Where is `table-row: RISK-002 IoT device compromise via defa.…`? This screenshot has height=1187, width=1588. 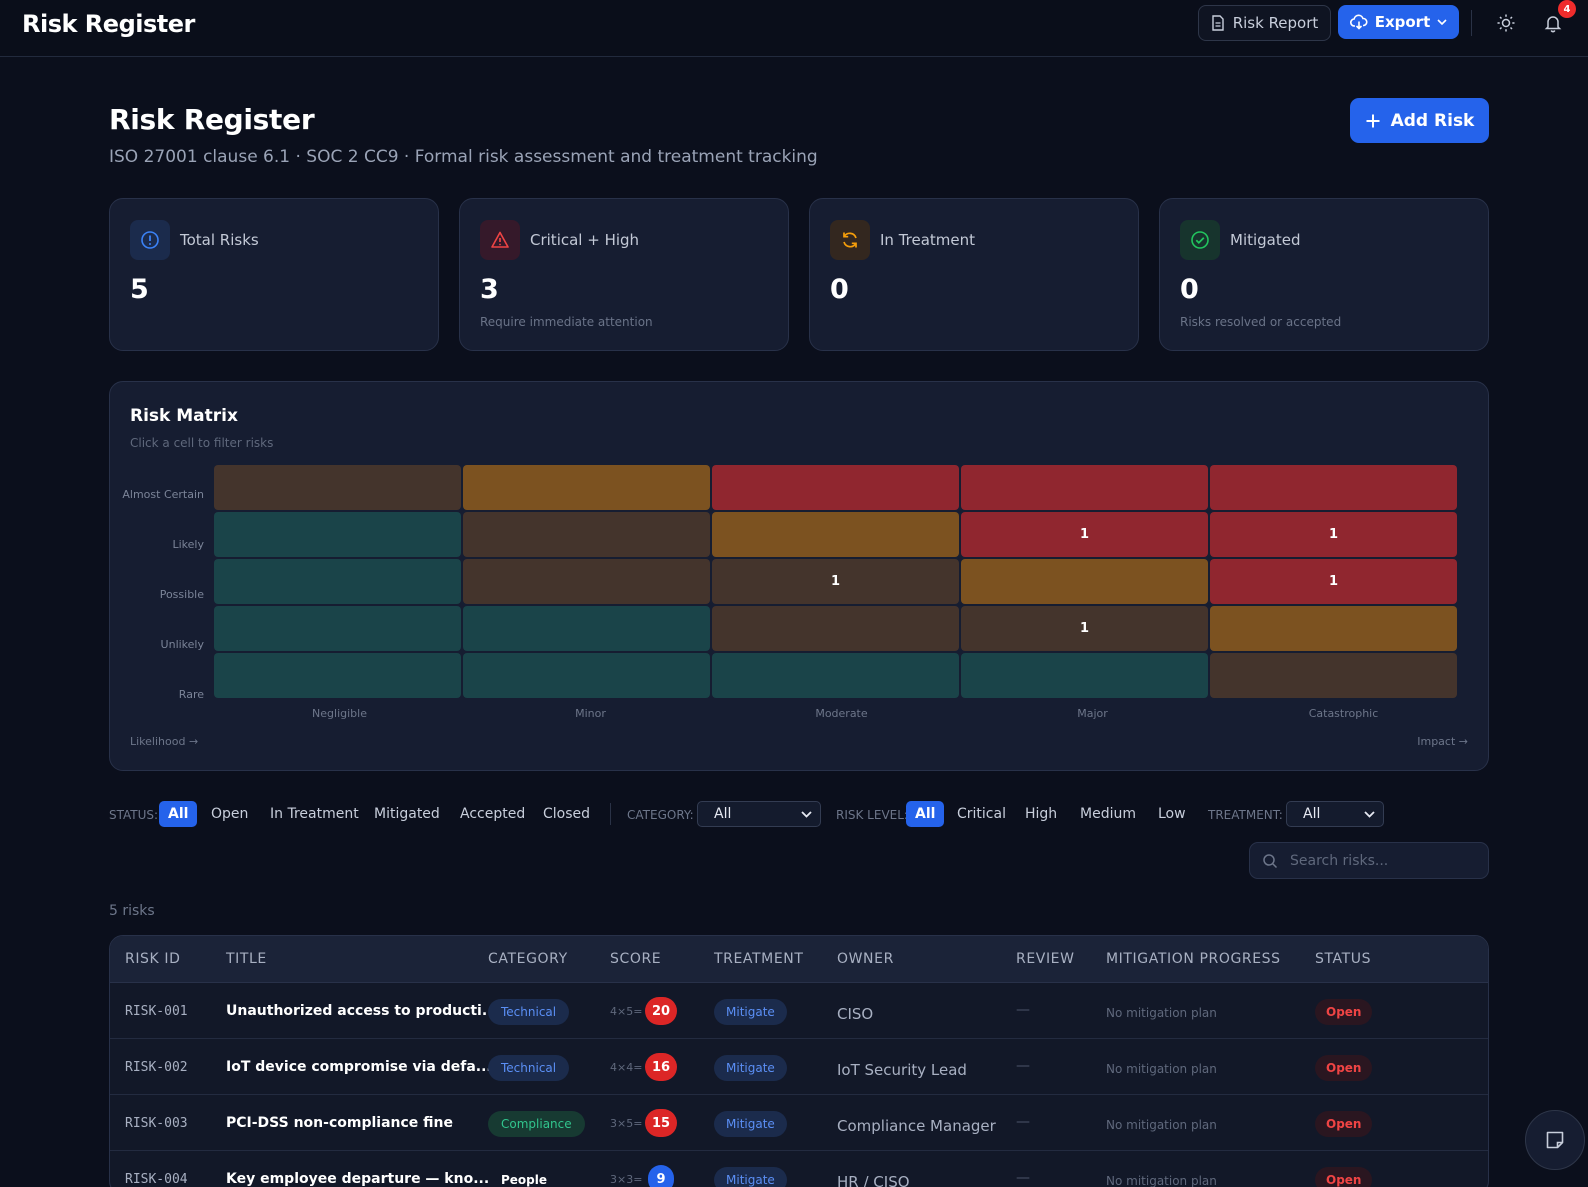 table-row: RISK-002 IoT device compromise via defa.… is located at coordinates (799, 1067).